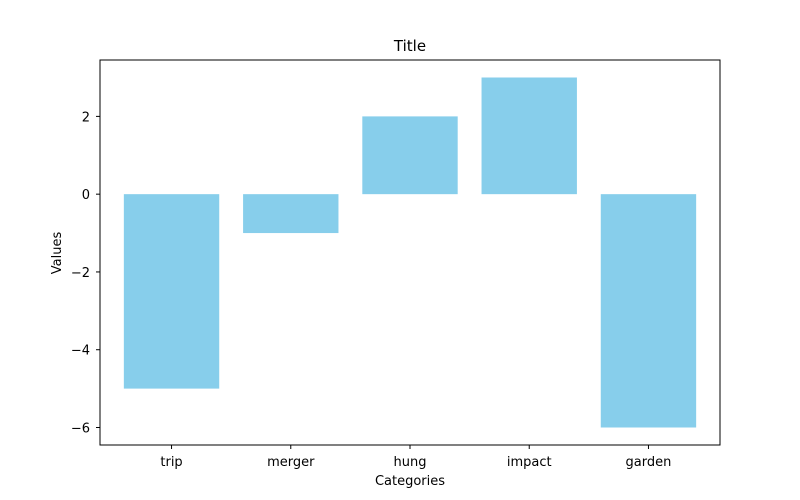  I want to click on chart-title: Title, so click(409, 46).